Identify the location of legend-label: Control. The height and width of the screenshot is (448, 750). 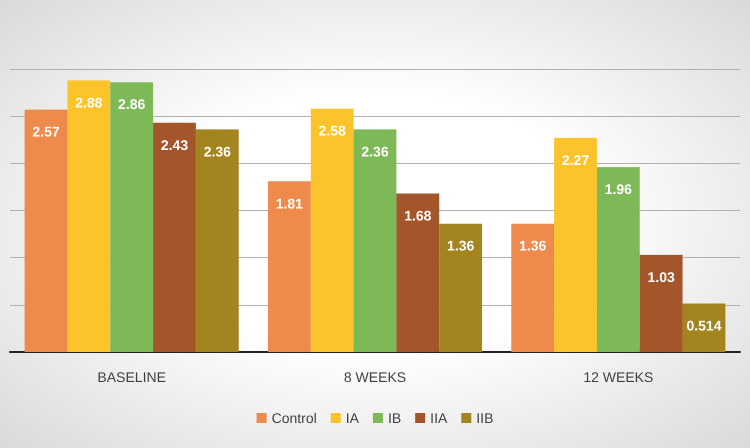
(294, 418).